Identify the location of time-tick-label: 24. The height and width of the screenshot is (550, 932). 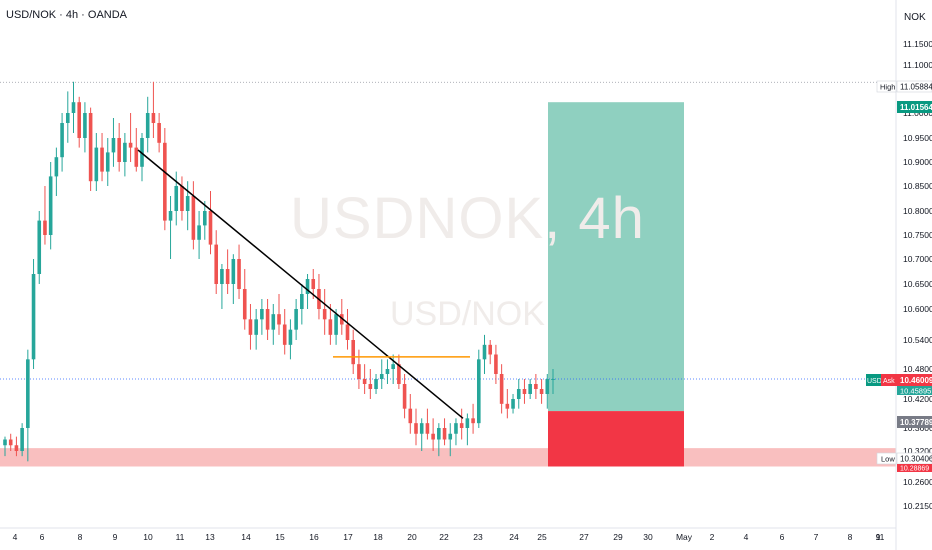
(514, 537).